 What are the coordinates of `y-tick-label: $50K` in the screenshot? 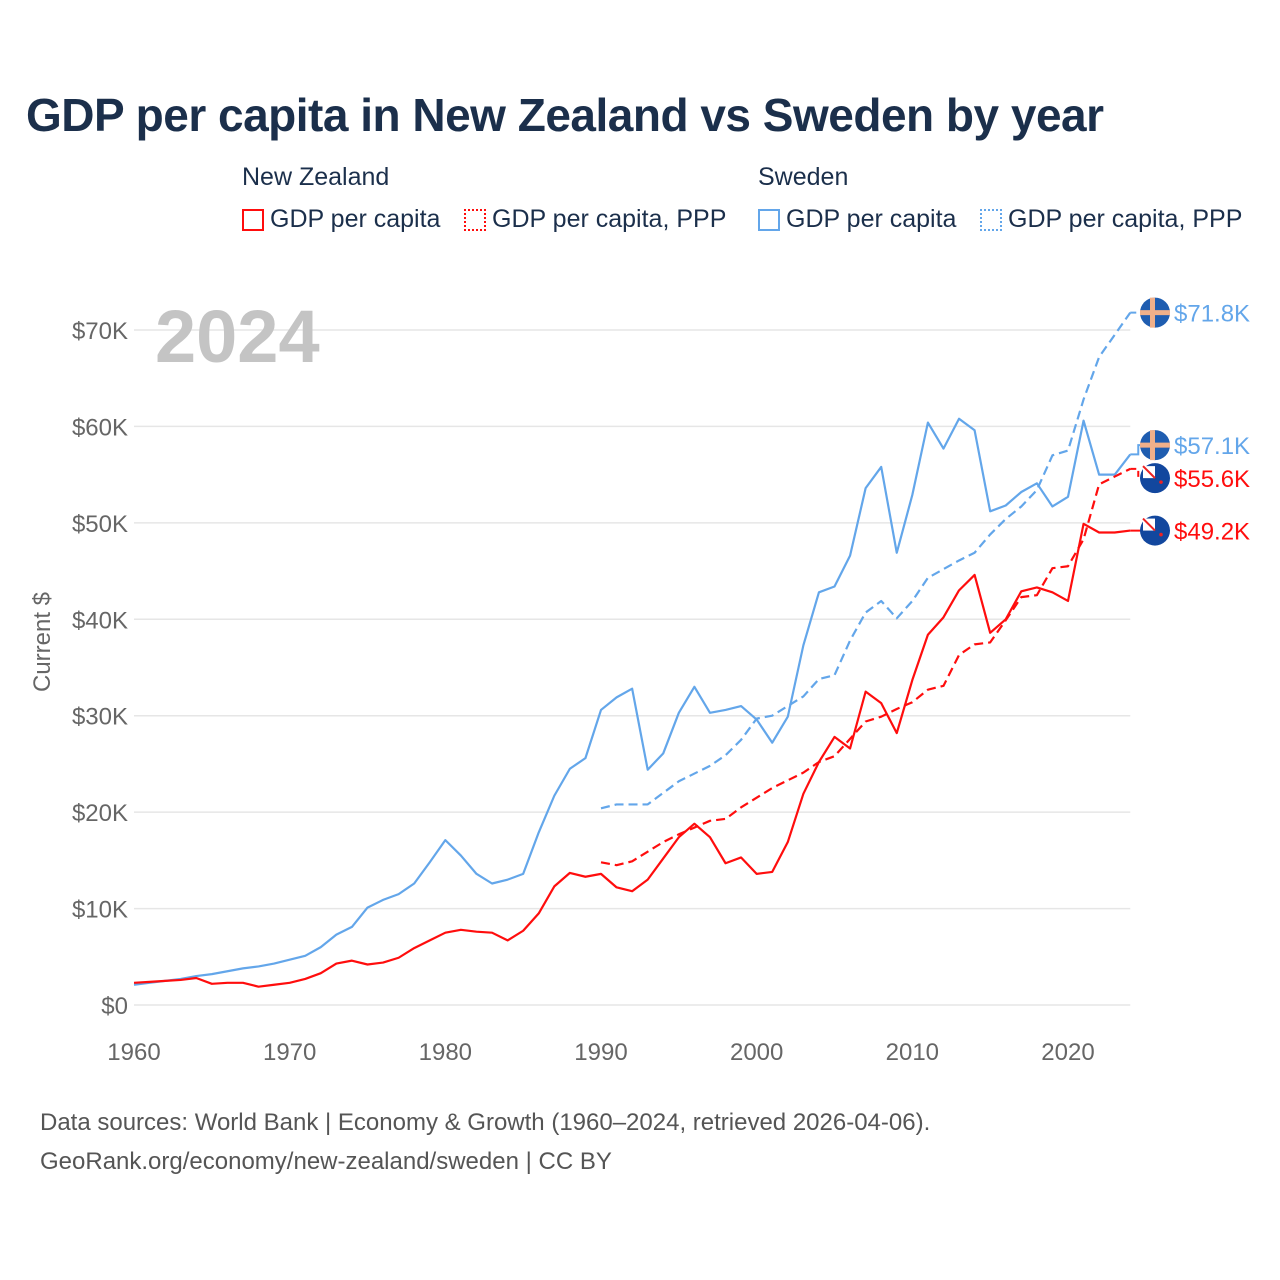 It's located at (100, 524).